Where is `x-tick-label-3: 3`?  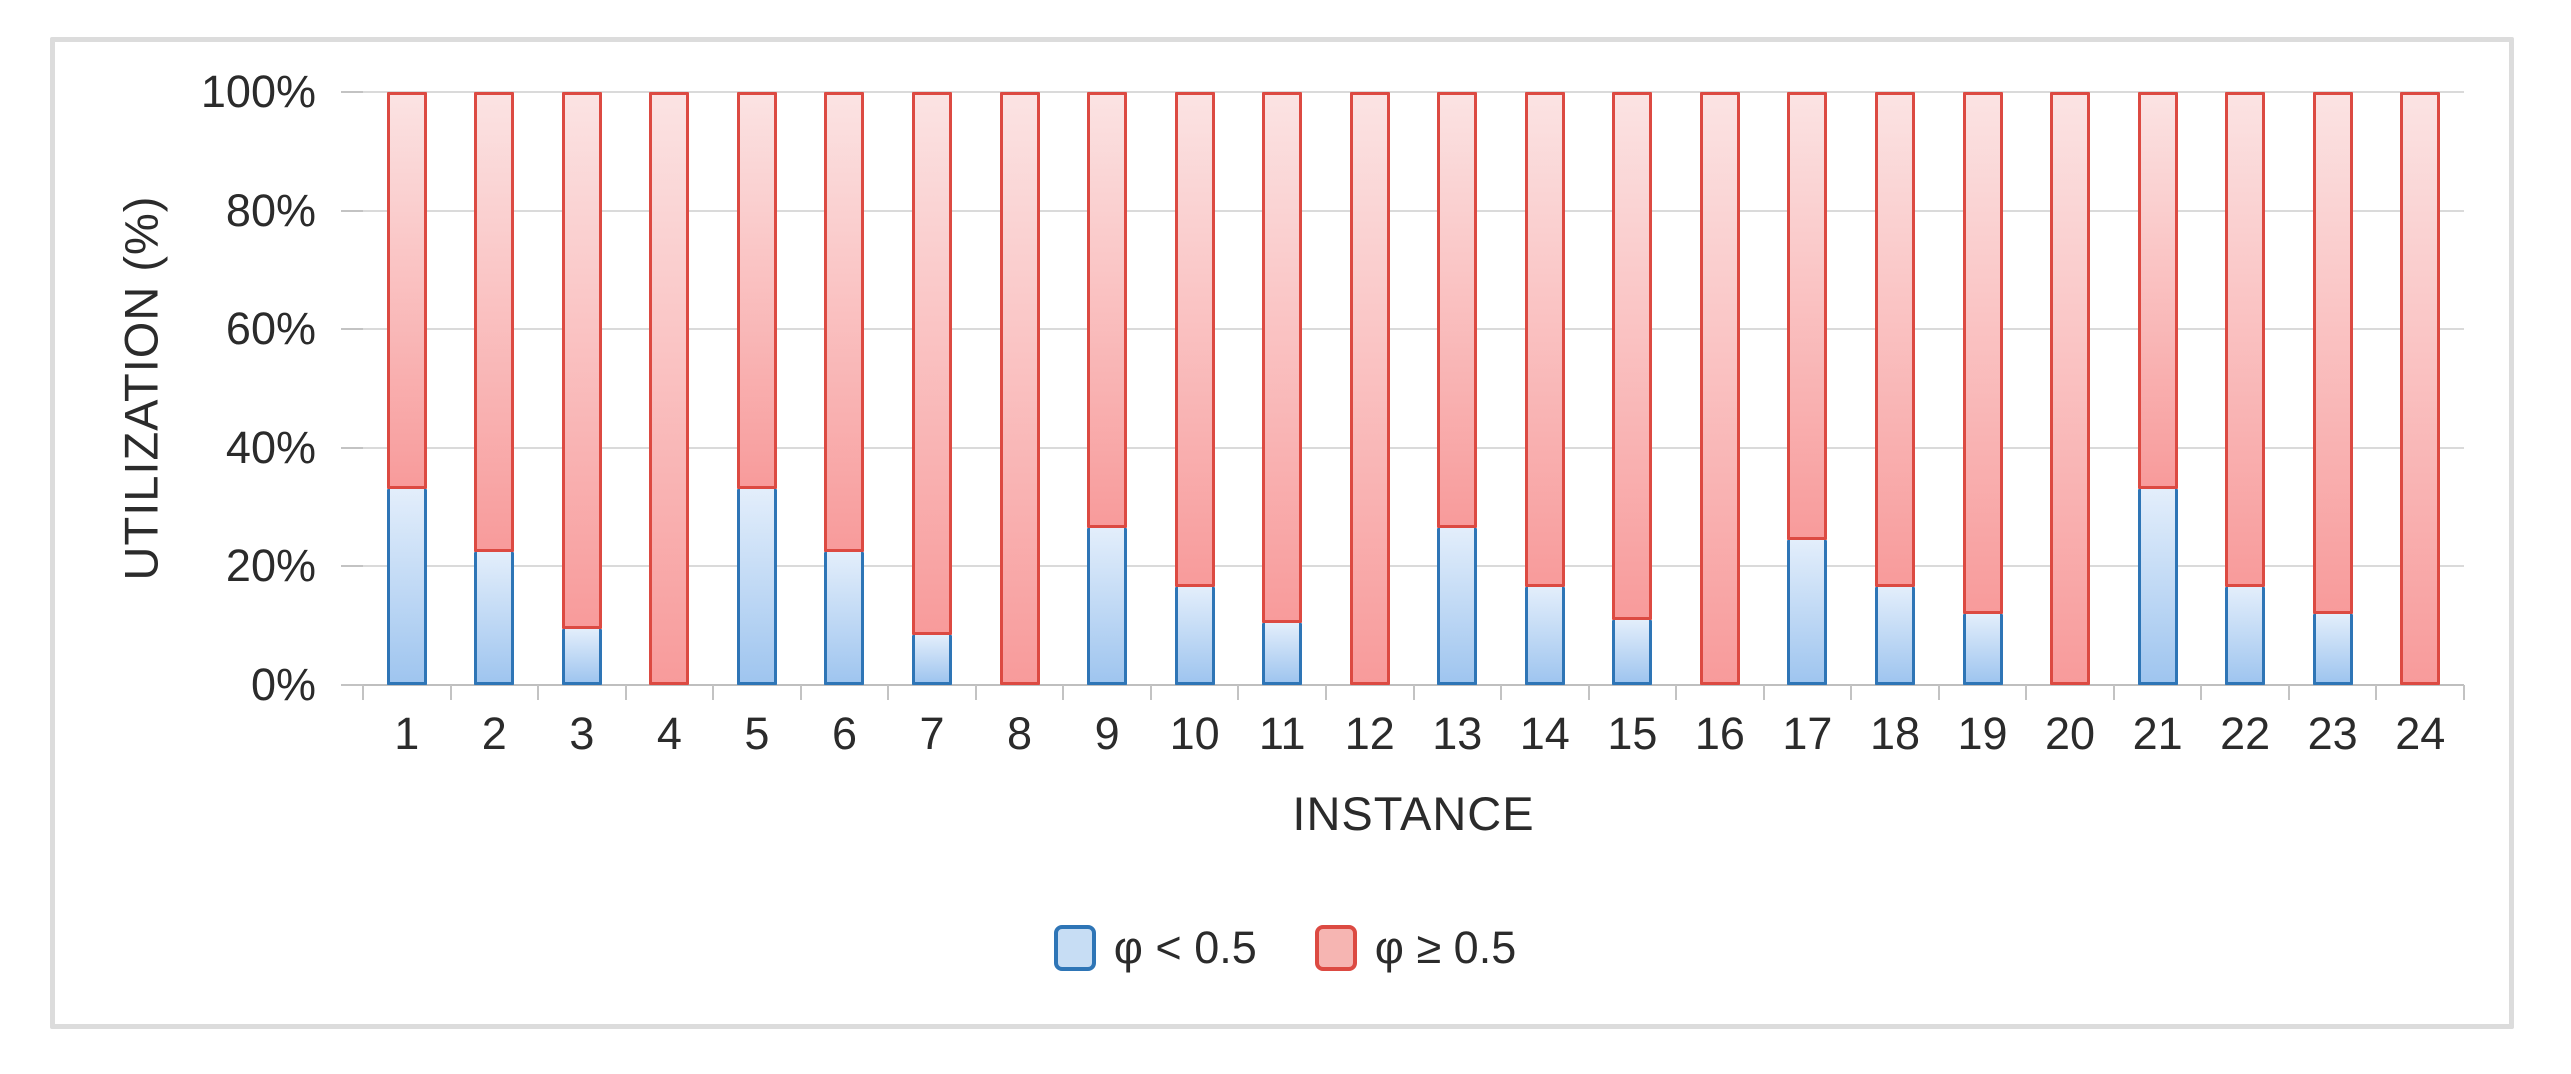 x-tick-label-3: 3 is located at coordinates (582, 733).